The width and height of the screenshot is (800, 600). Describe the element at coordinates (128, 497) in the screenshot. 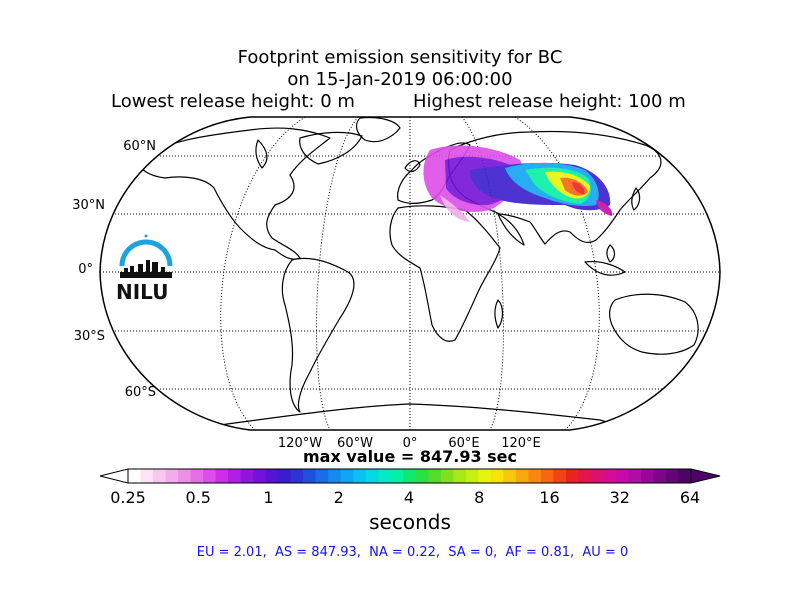

I see `colorbar-tick-label: 0.25` at that location.